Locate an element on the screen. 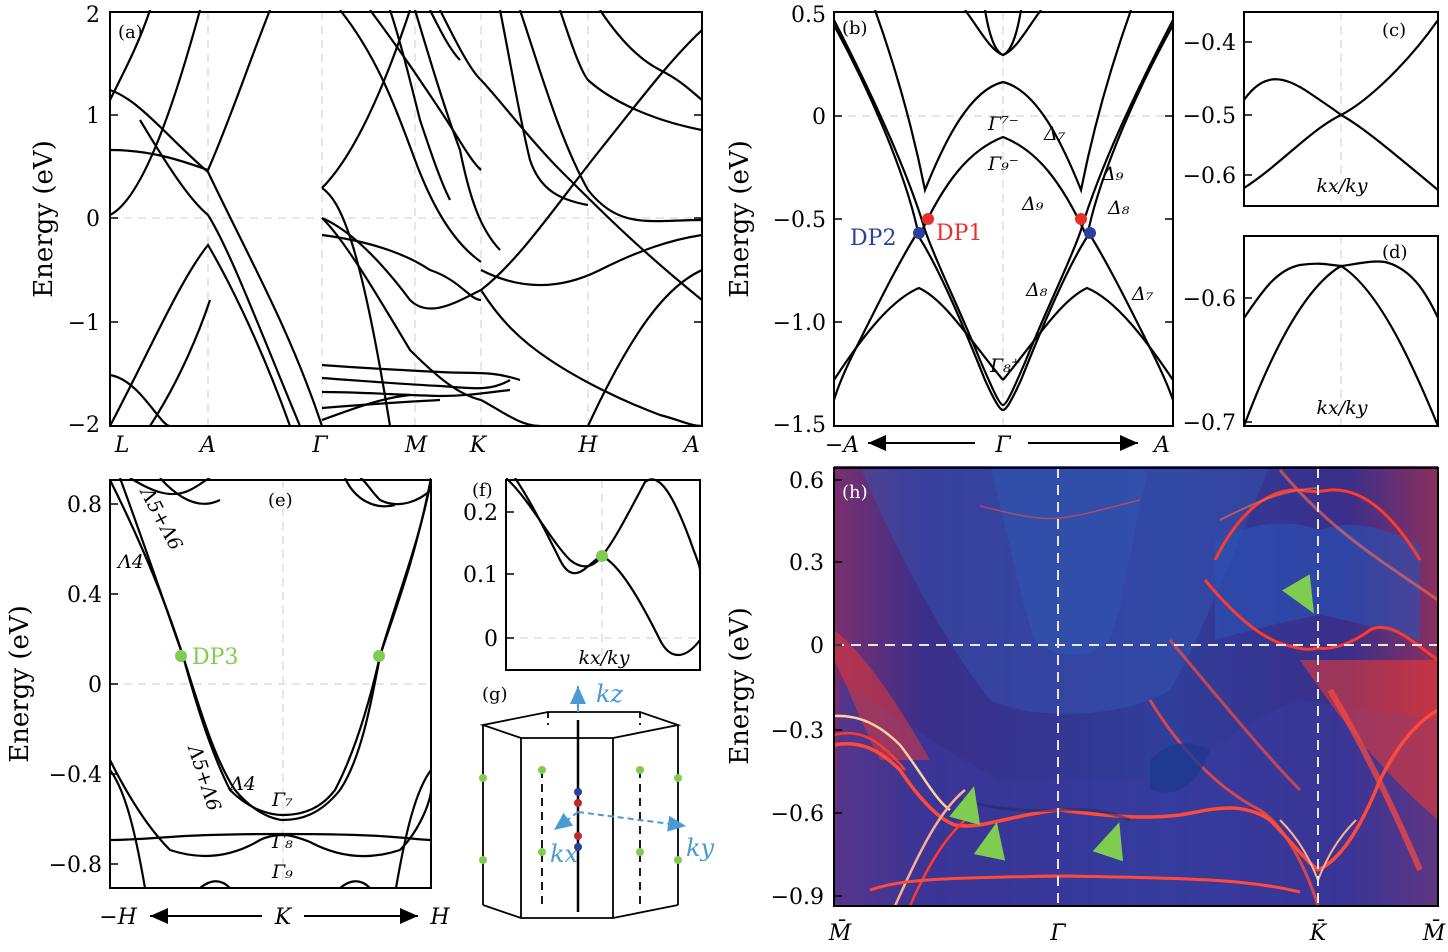  kpoint-a-M: M is located at coordinates (416, 445).